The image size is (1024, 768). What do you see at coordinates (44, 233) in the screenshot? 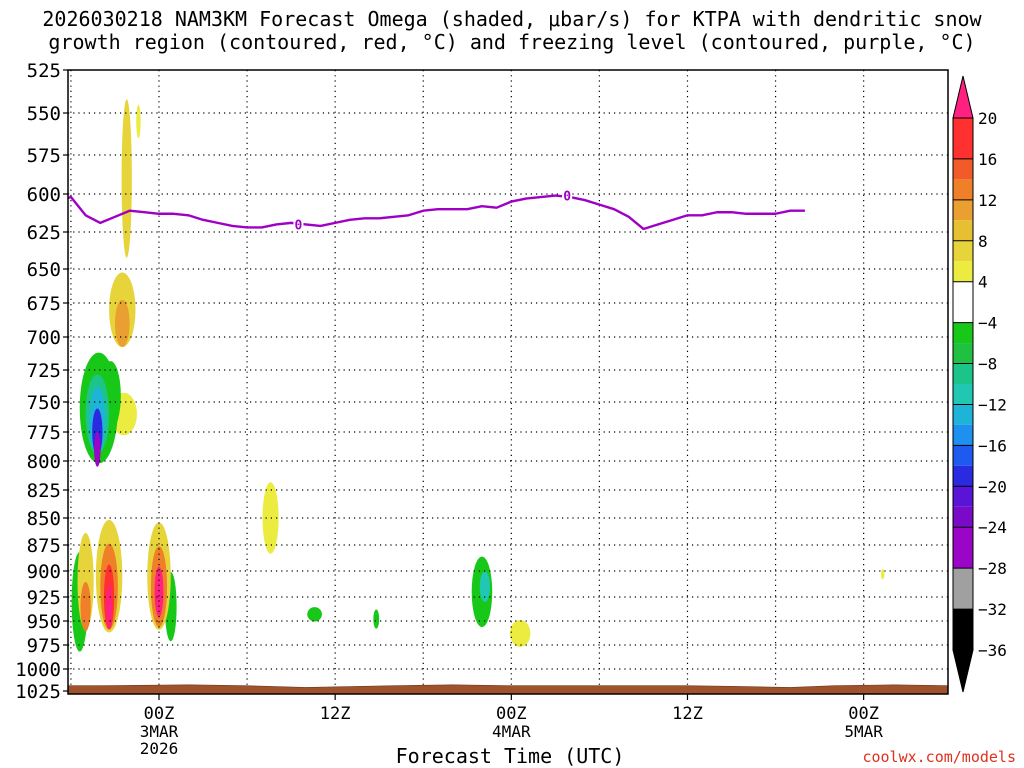
I see `y-tick-label: 625` at bounding box center [44, 233].